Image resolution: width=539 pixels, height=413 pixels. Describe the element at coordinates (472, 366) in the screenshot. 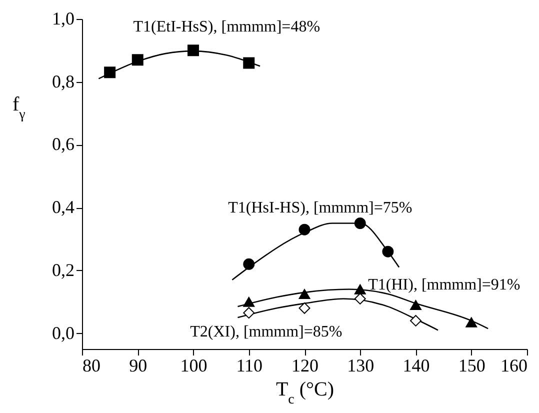

I see `x-tick-label: 150` at that location.